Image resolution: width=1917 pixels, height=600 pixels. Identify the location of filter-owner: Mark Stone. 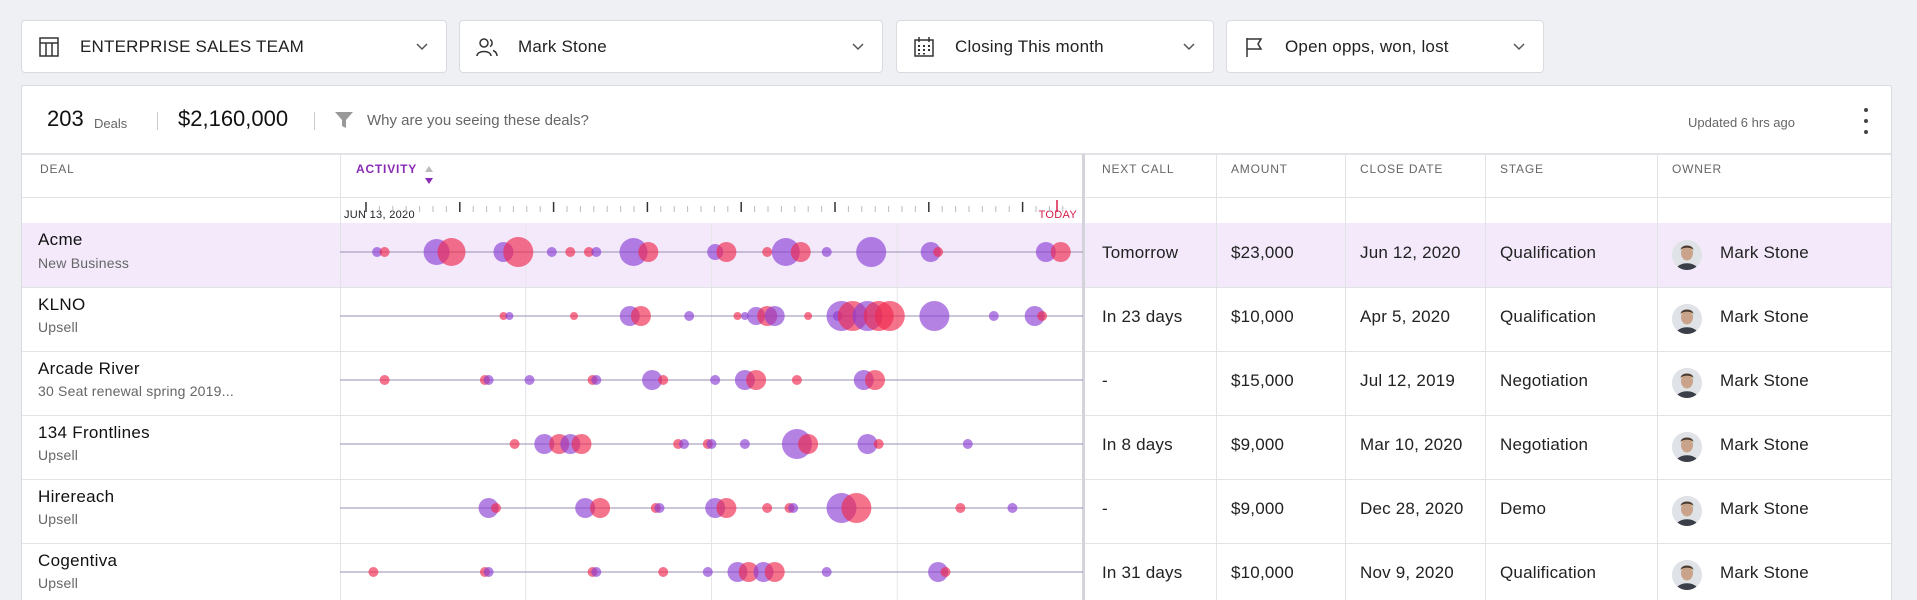
(671, 46).